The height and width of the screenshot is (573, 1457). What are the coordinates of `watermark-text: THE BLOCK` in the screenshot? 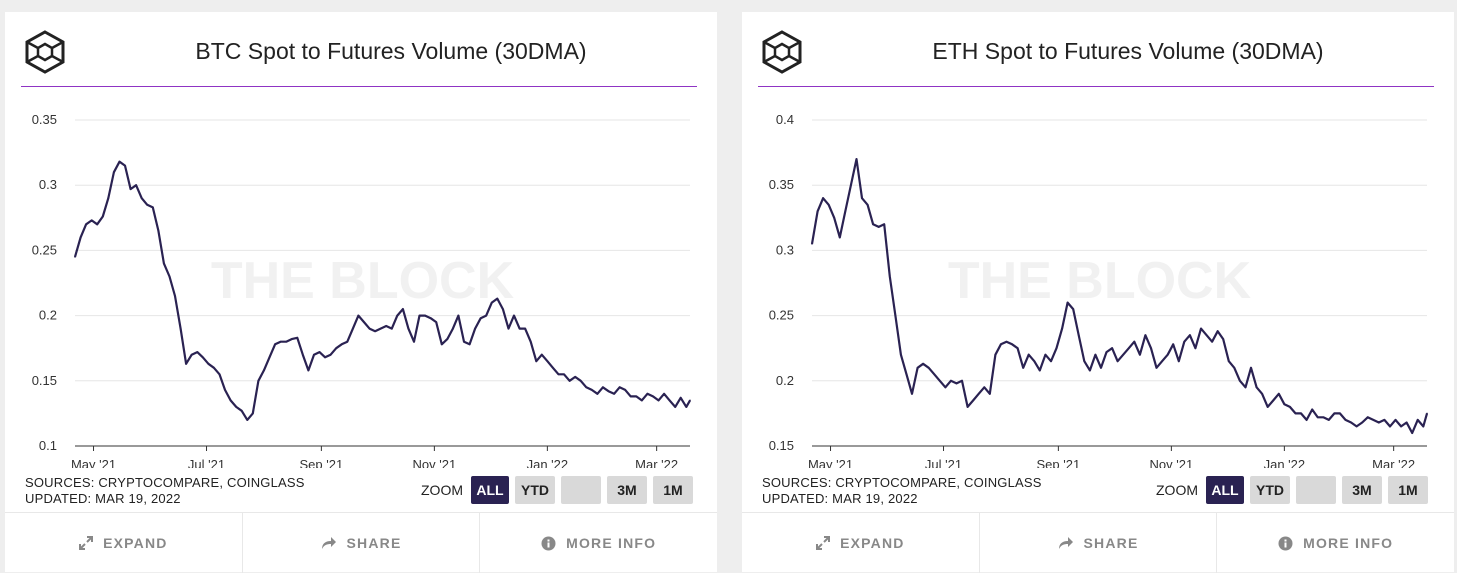 It's located at (363, 281).